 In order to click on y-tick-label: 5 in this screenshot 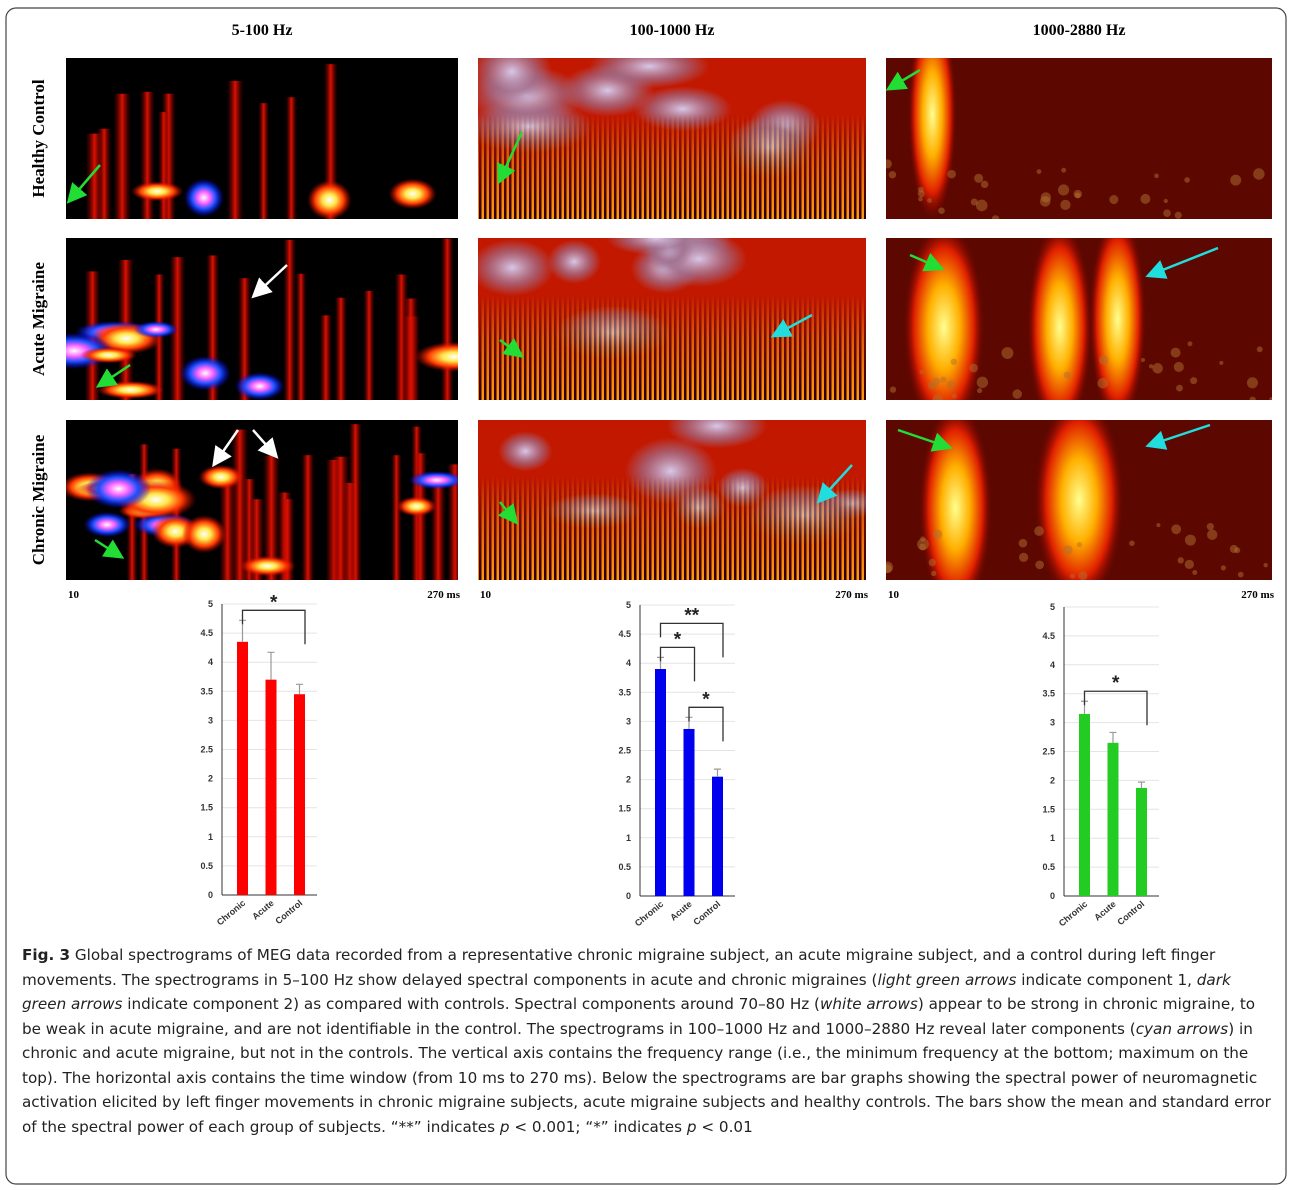, I will do `click(210, 604)`.